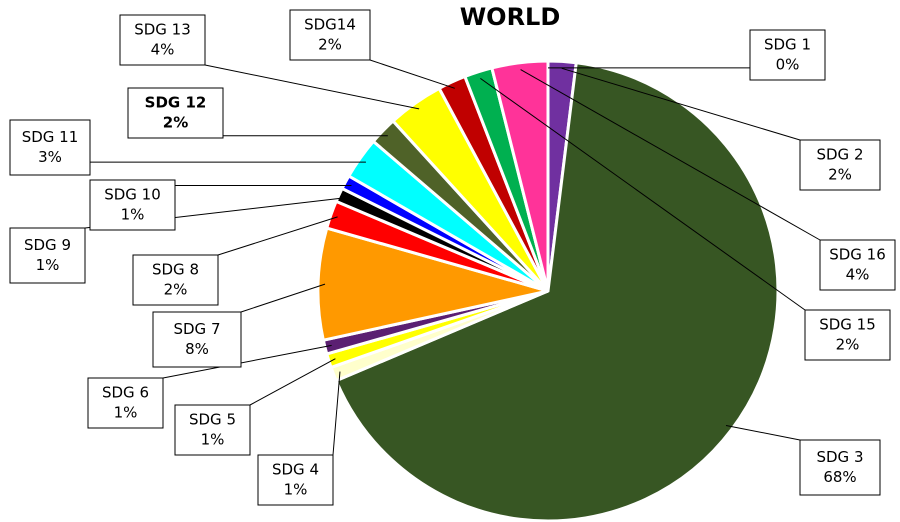 Image resolution: width=900 pixels, height=522 pixels. I want to click on chart-title: WORLD, so click(510, 17).